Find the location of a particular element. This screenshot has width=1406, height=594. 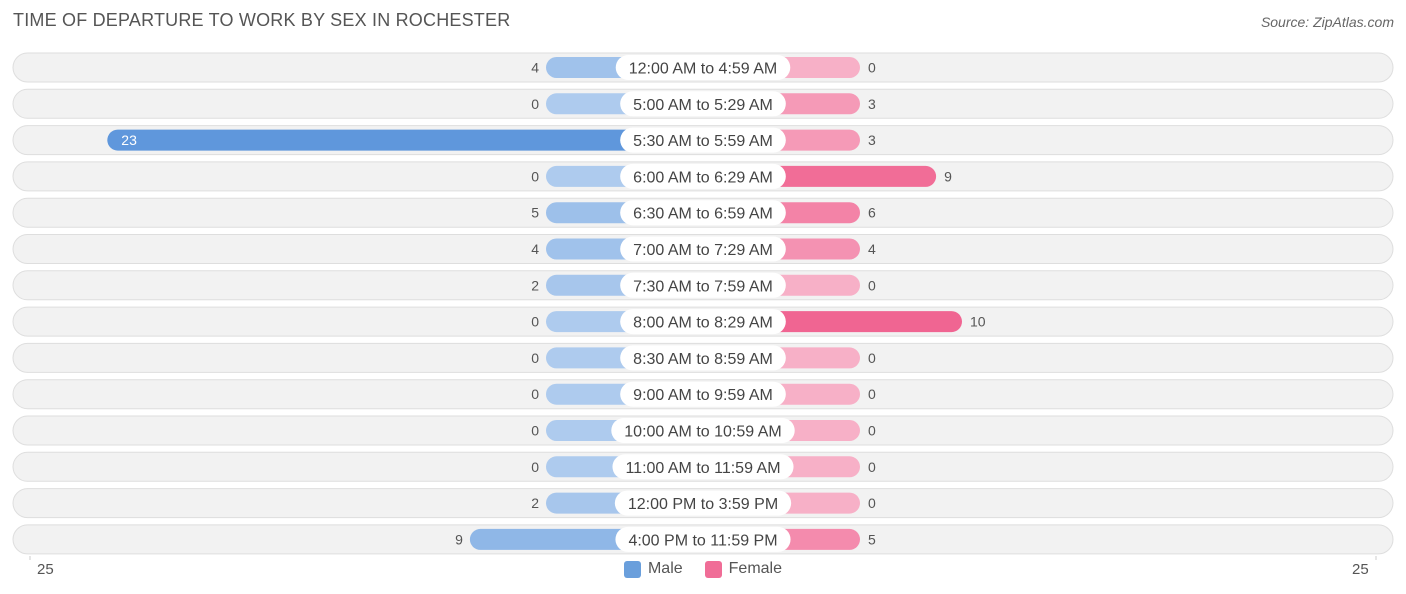

category-label: 8:30 AM to 8:59 AM is located at coordinates (703, 359).